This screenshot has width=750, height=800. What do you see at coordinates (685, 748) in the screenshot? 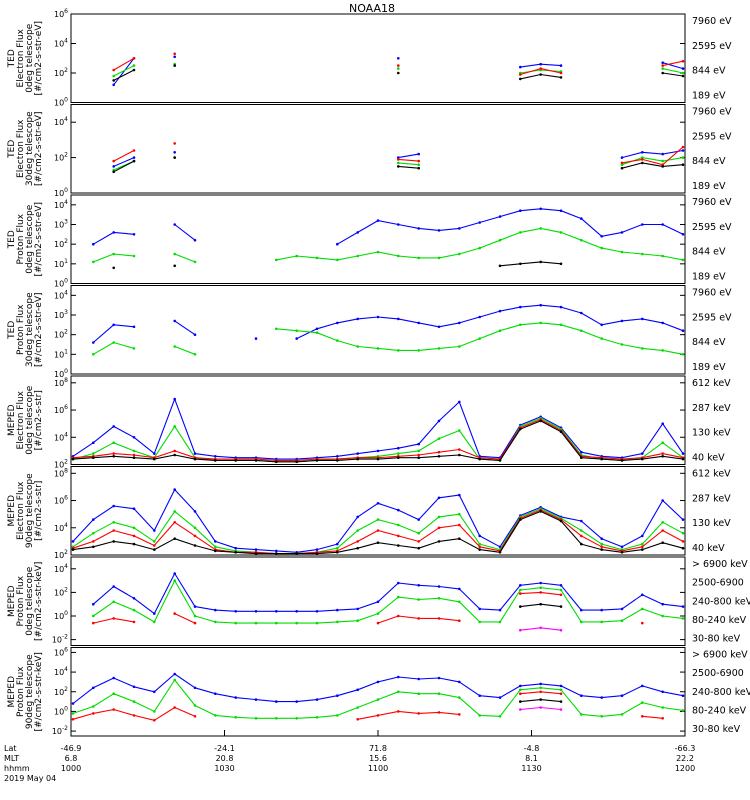
I see `x-tick-lat: -66.3` at bounding box center [685, 748].